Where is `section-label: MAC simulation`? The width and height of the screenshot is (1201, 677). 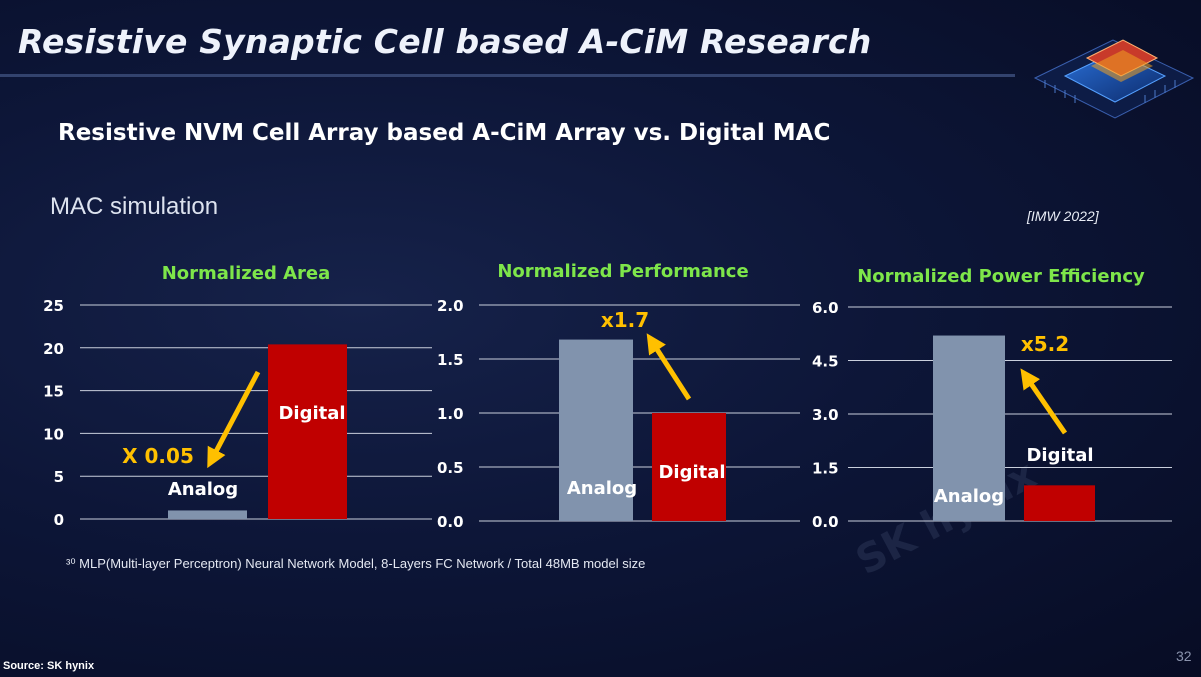 section-label: MAC simulation is located at coordinates (134, 206).